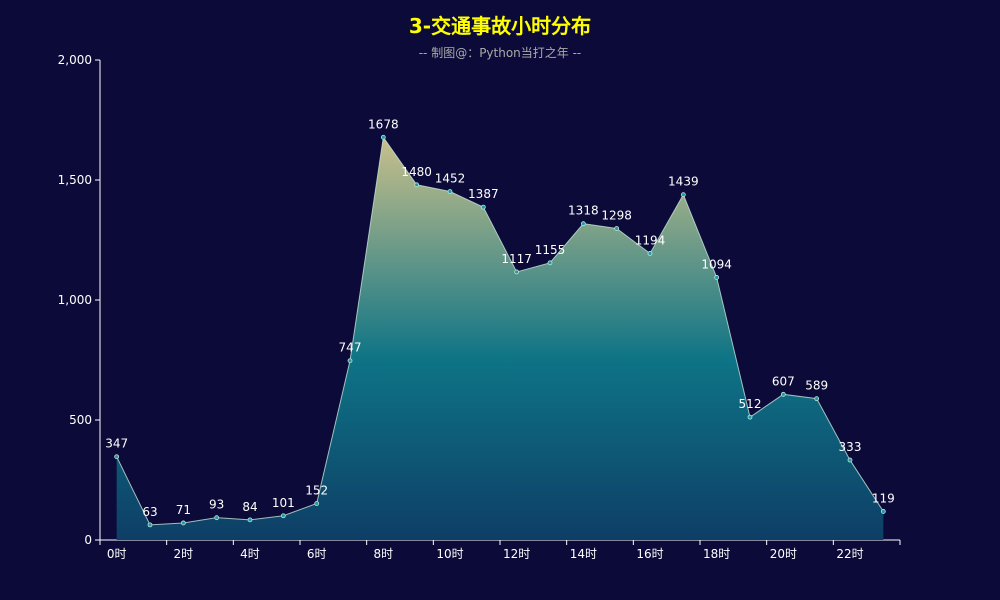 This screenshot has width=1000, height=600. What do you see at coordinates (450, 179) in the screenshot?
I see `data-label: 1452` at bounding box center [450, 179].